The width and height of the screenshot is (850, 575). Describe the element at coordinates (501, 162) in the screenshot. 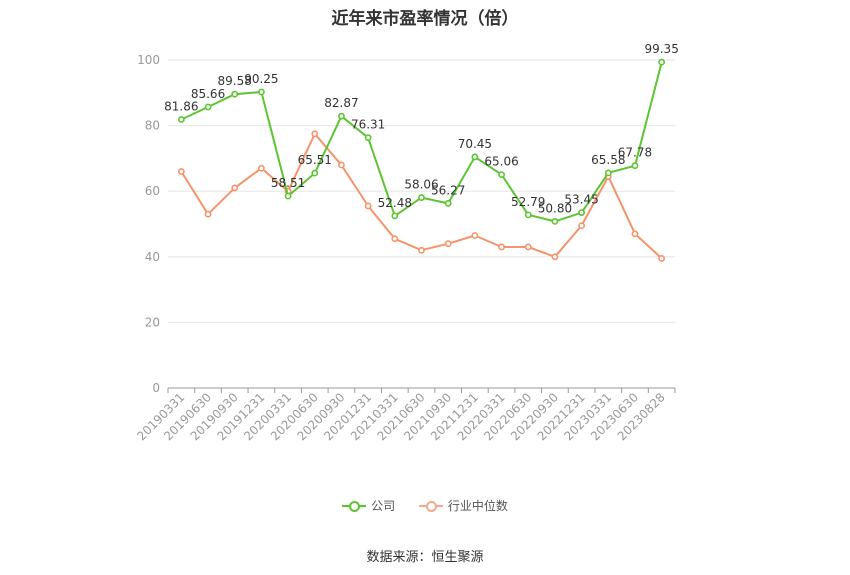

I see `data-label: 65.06` at that location.